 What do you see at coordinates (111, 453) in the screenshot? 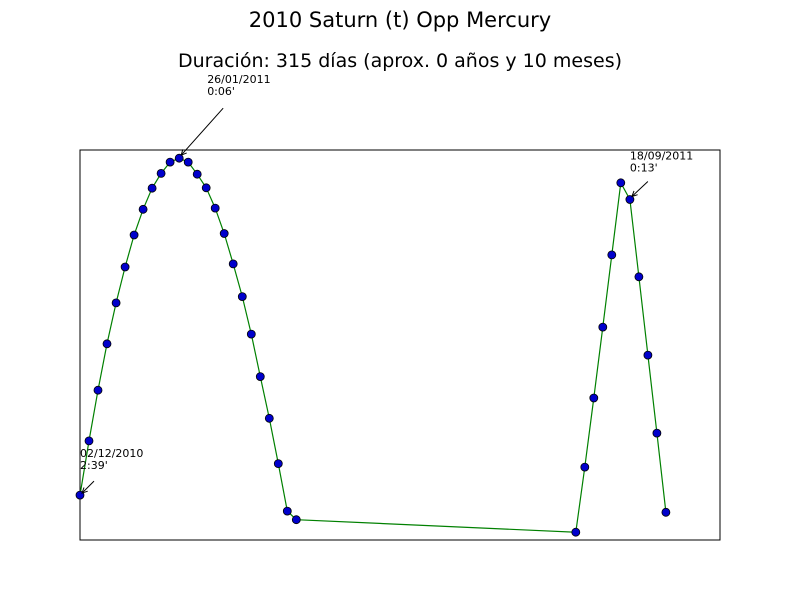
I see `annotation-date: 02/12/2010` at bounding box center [111, 453].